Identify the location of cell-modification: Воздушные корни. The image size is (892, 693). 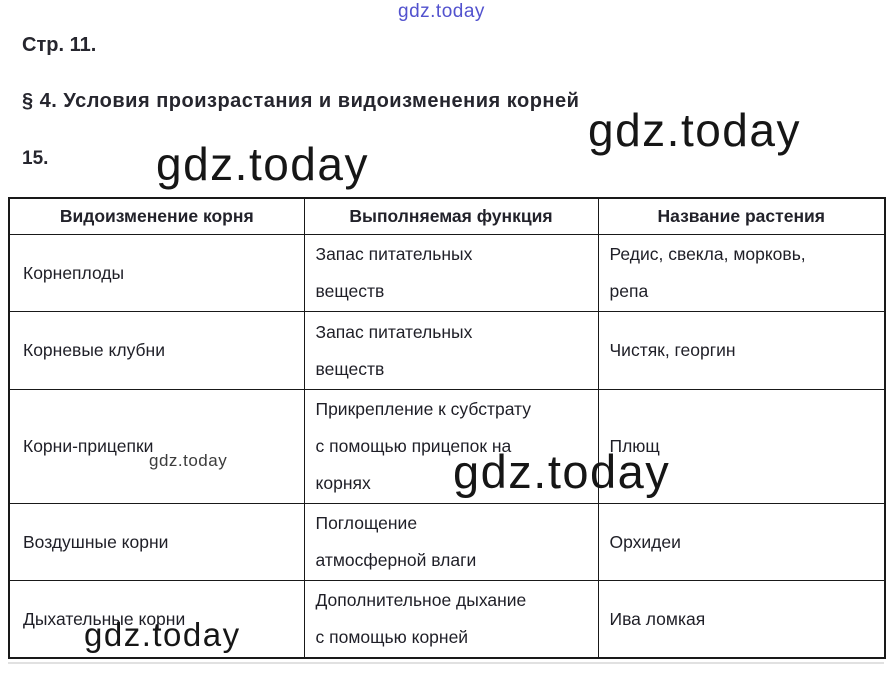
(96, 541).